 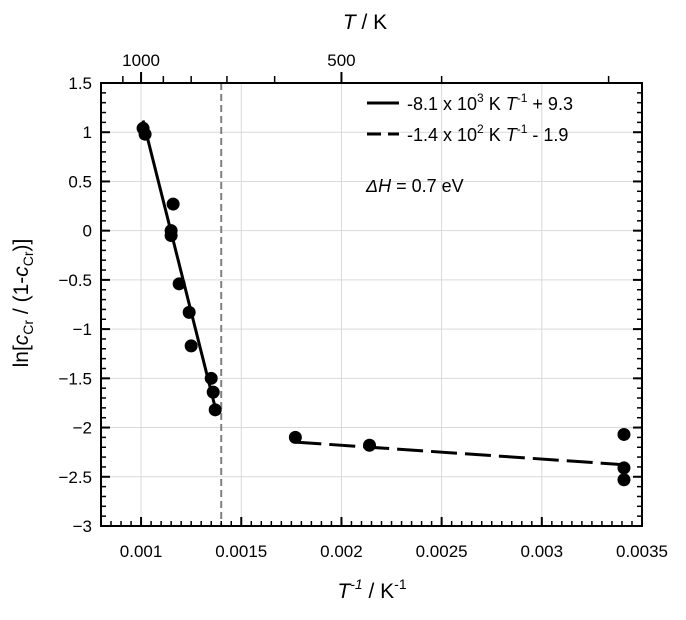 I want to click on x-tick-label: 0.0015, so click(x=241, y=551).